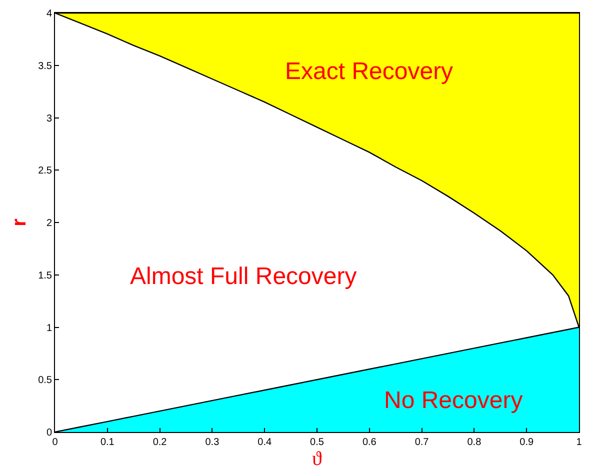 The width and height of the screenshot is (590, 472). Describe the element at coordinates (453, 400) in the screenshot. I see `annotation: No Recovery` at that location.